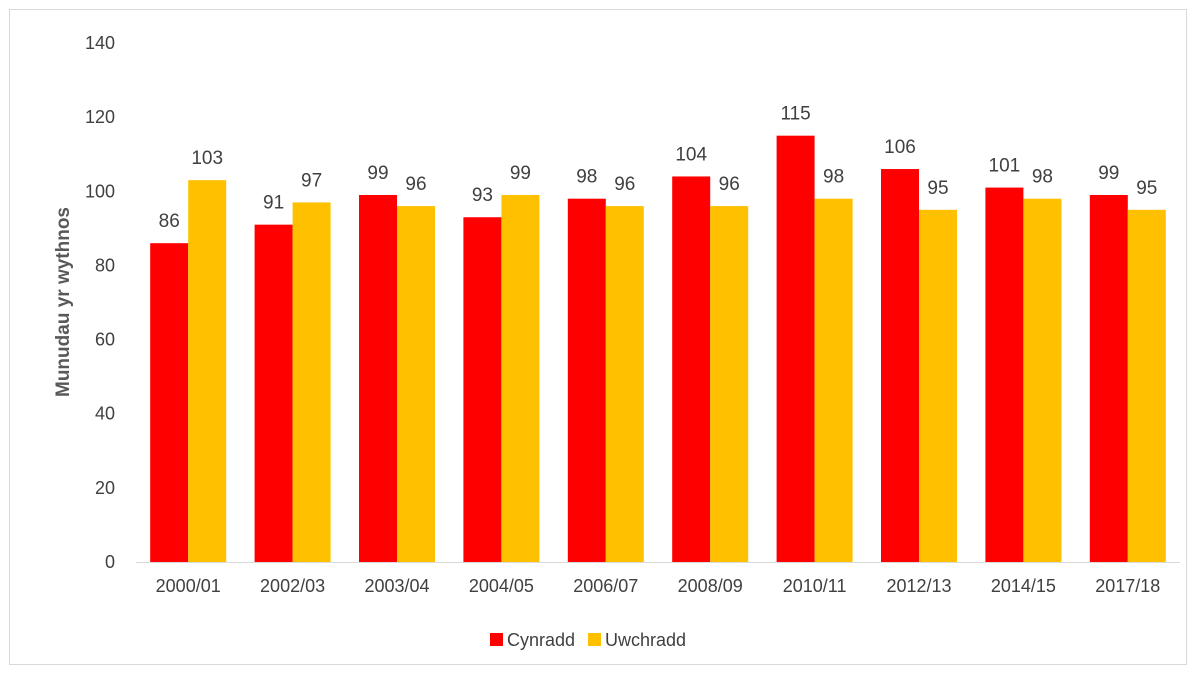  What do you see at coordinates (105, 265) in the screenshot?
I see `y-tick-label: 80` at bounding box center [105, 265].